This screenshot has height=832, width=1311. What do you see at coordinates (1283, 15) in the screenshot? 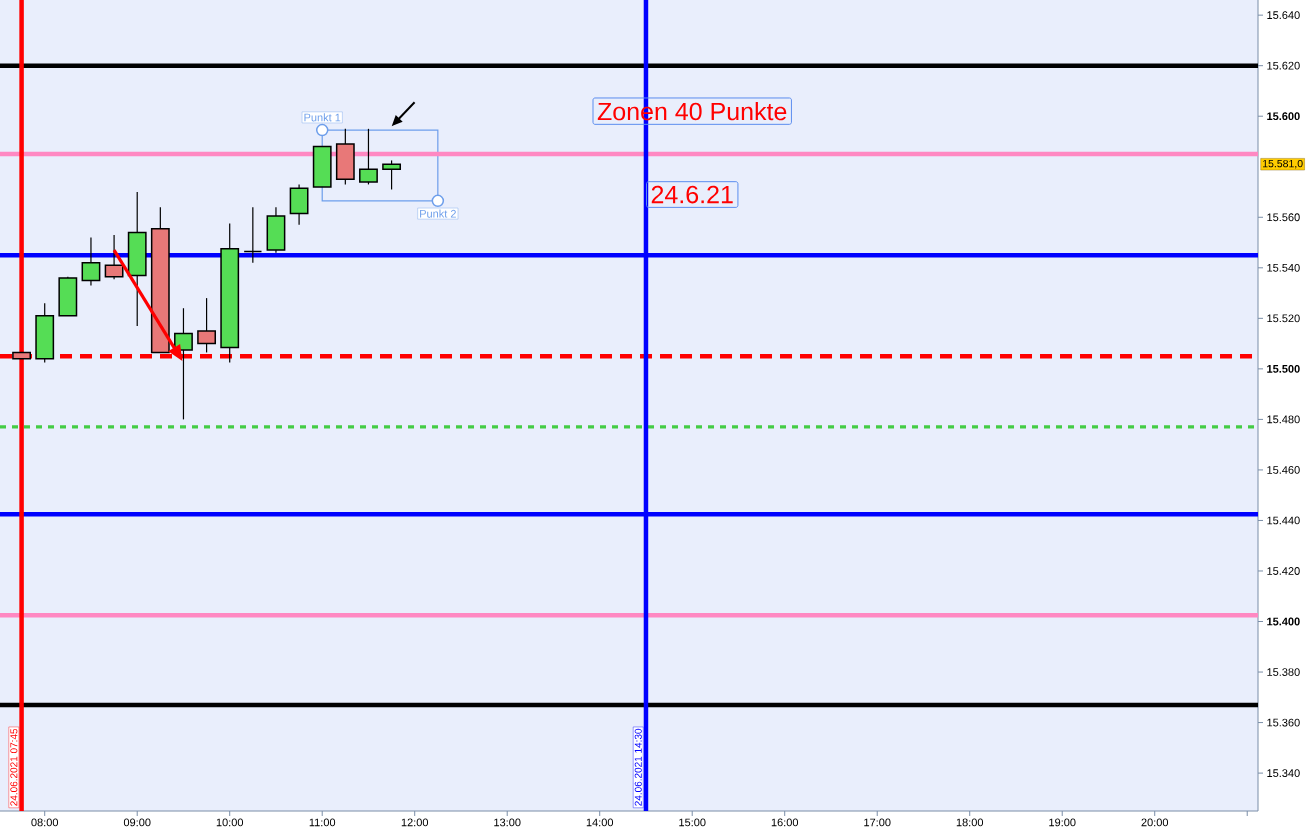
I see `y-tick-label: 15.640` at bounding box center [1283, 15].